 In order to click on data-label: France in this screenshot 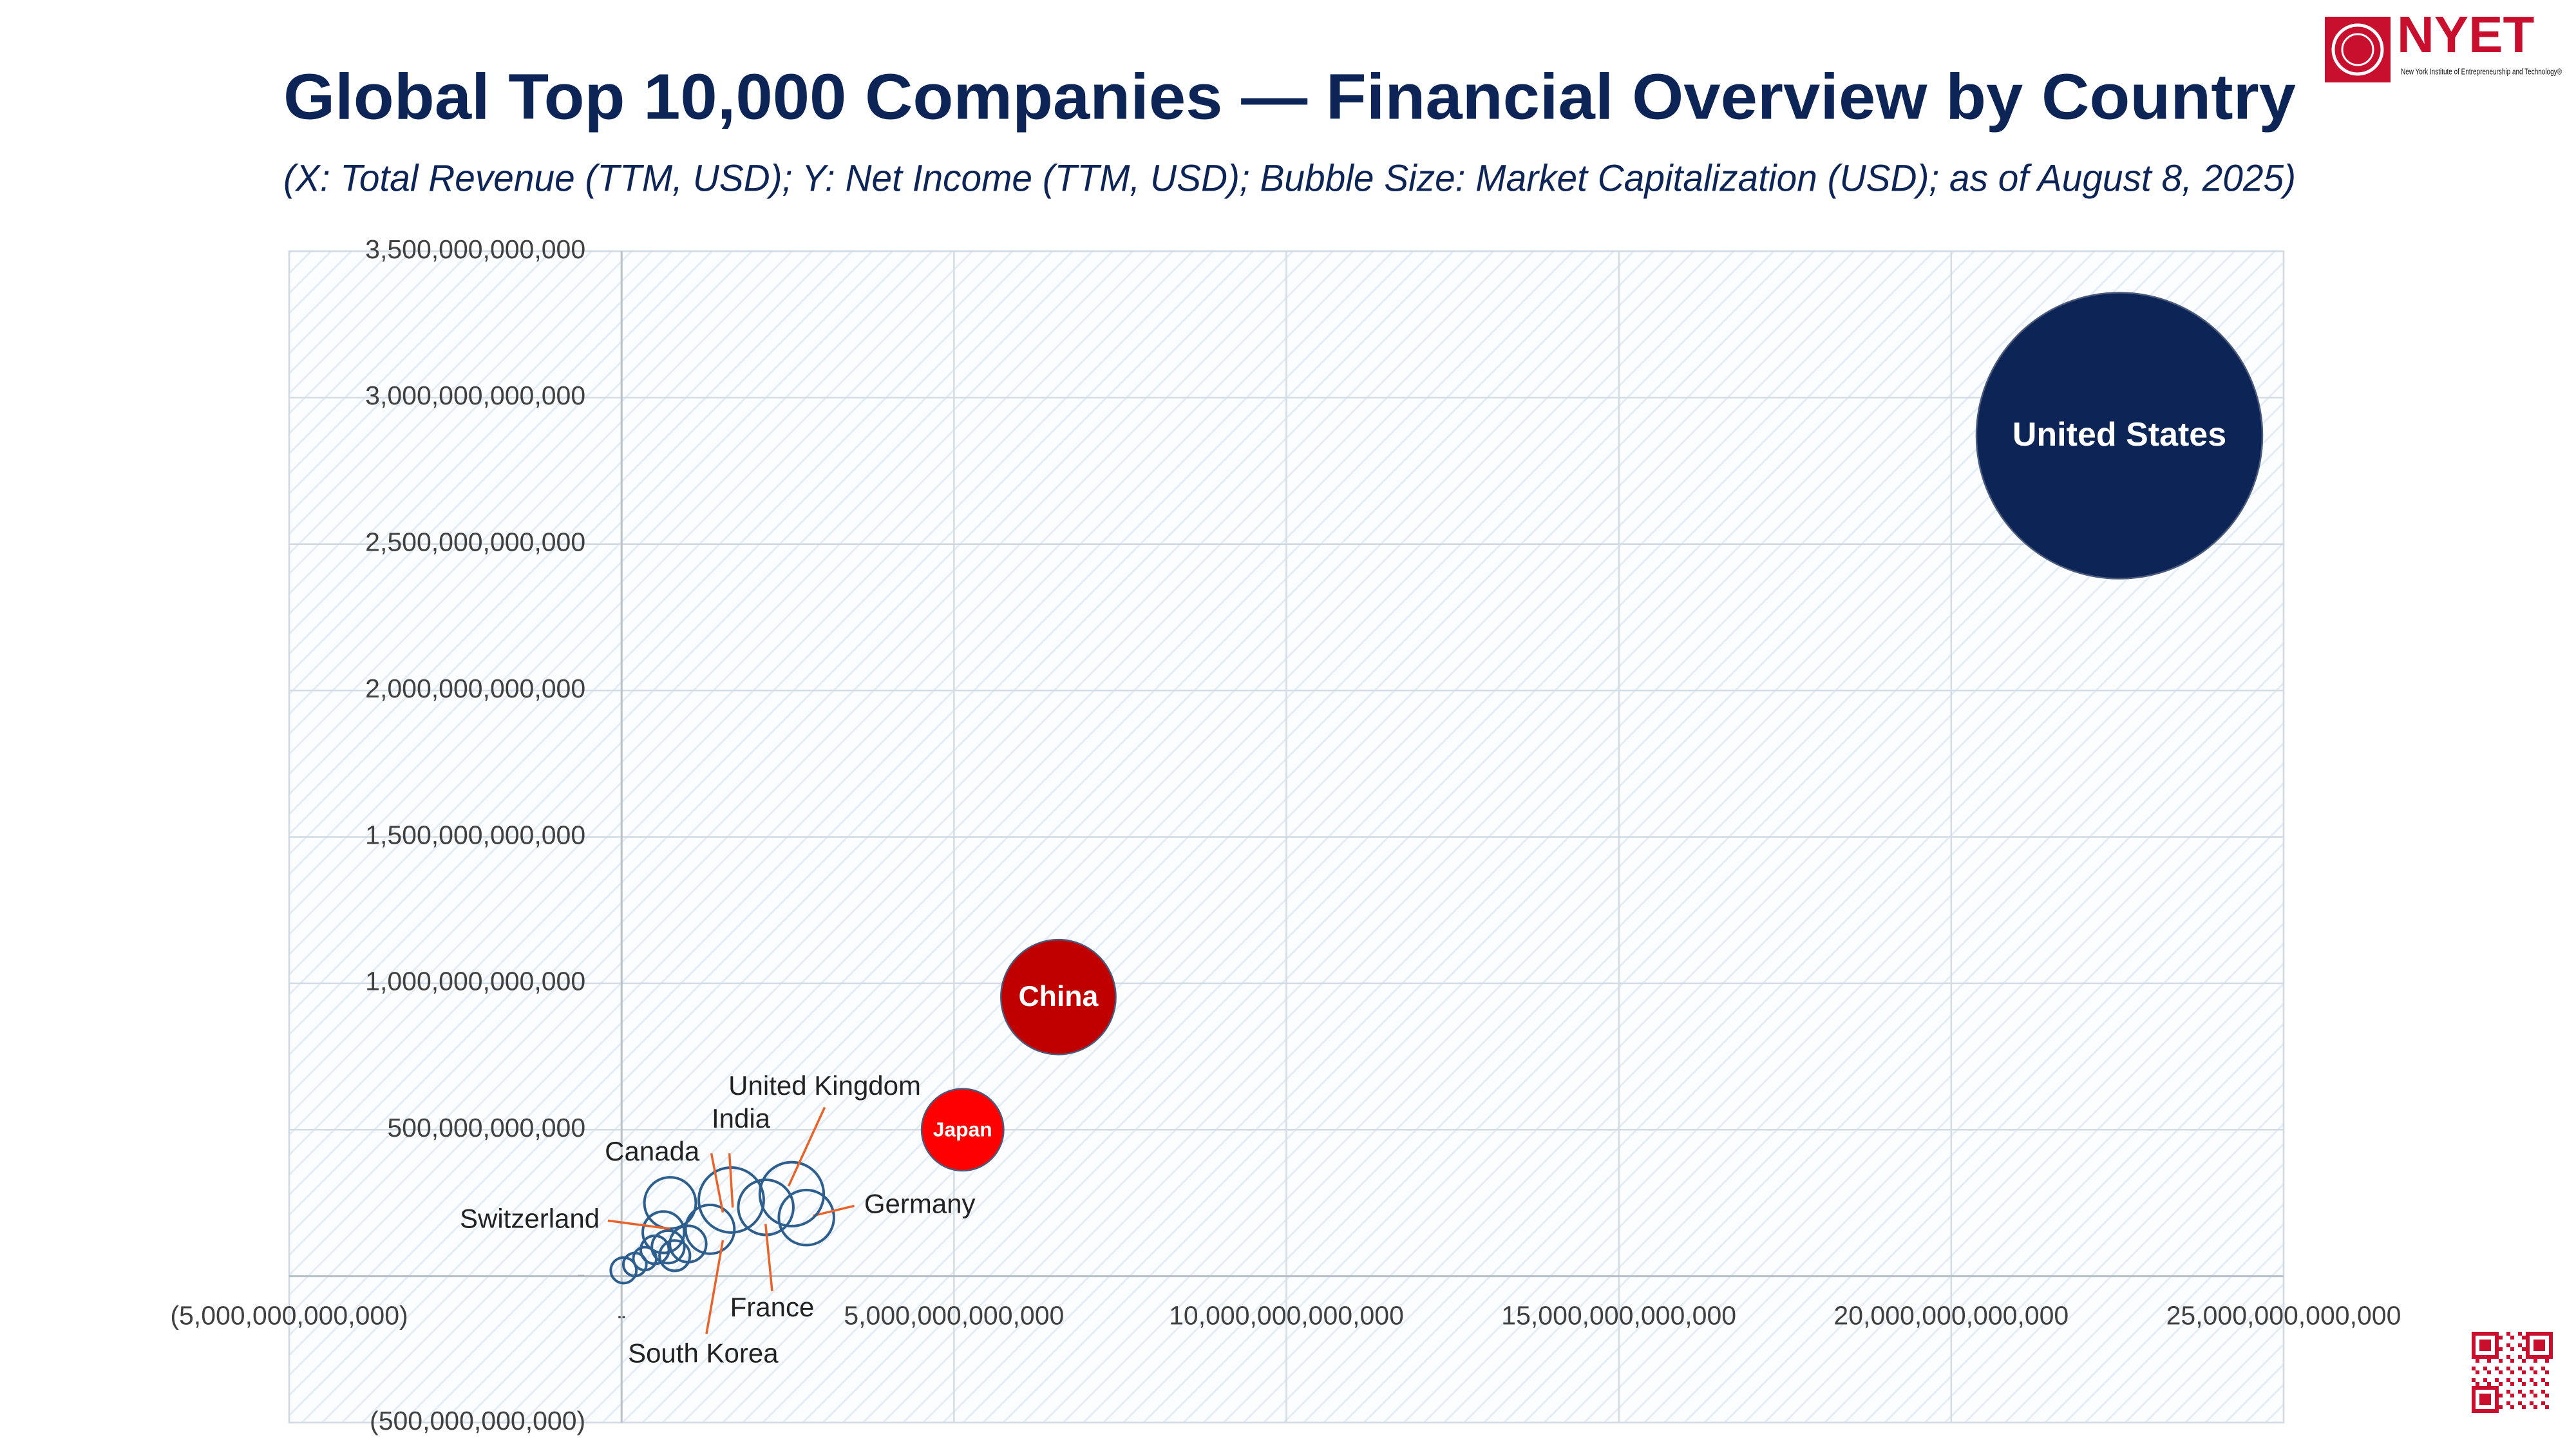, I will do `click(773, 1307)`.